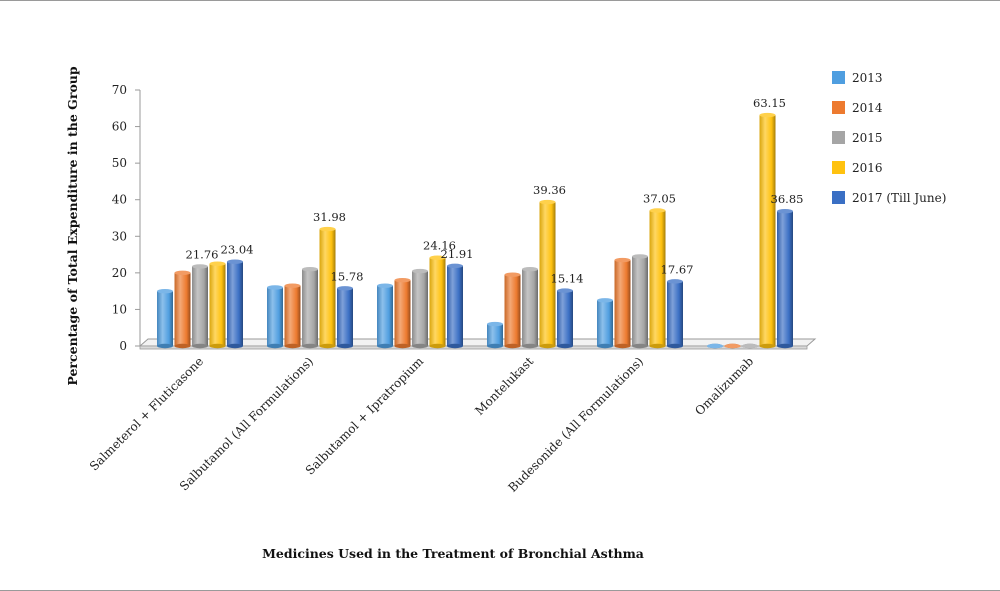 The width and height of the screenshot is (1000, 591). I want to click on data-label: 15.14, so click(567, 279).